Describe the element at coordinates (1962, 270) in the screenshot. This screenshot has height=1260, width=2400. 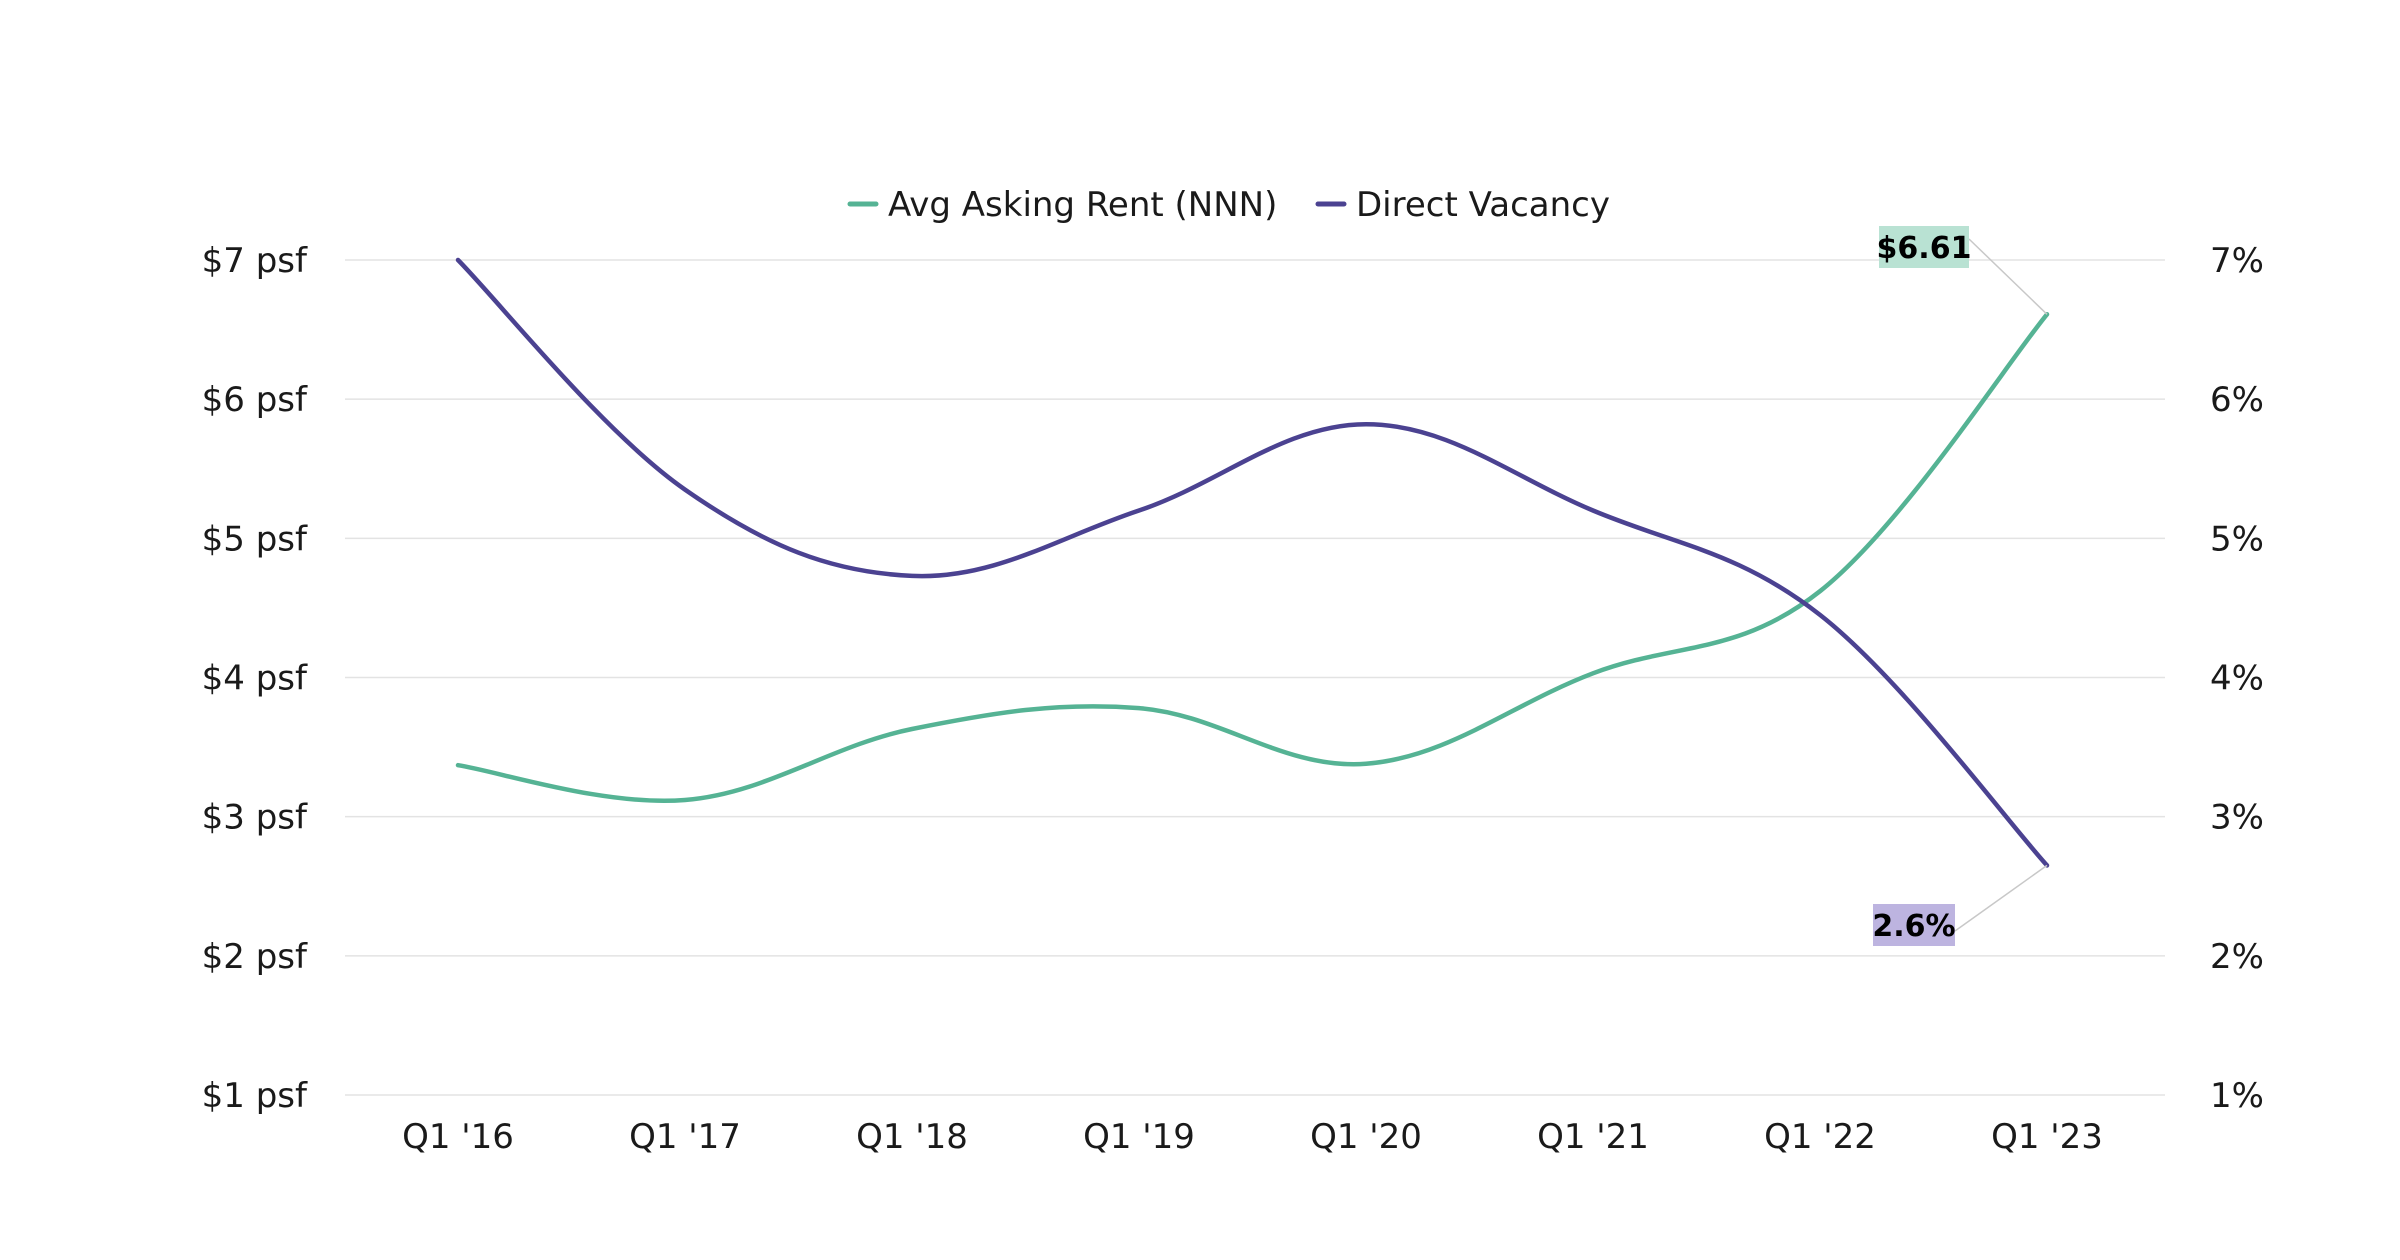
I see `rent-end-callout: $6.61` at that location.